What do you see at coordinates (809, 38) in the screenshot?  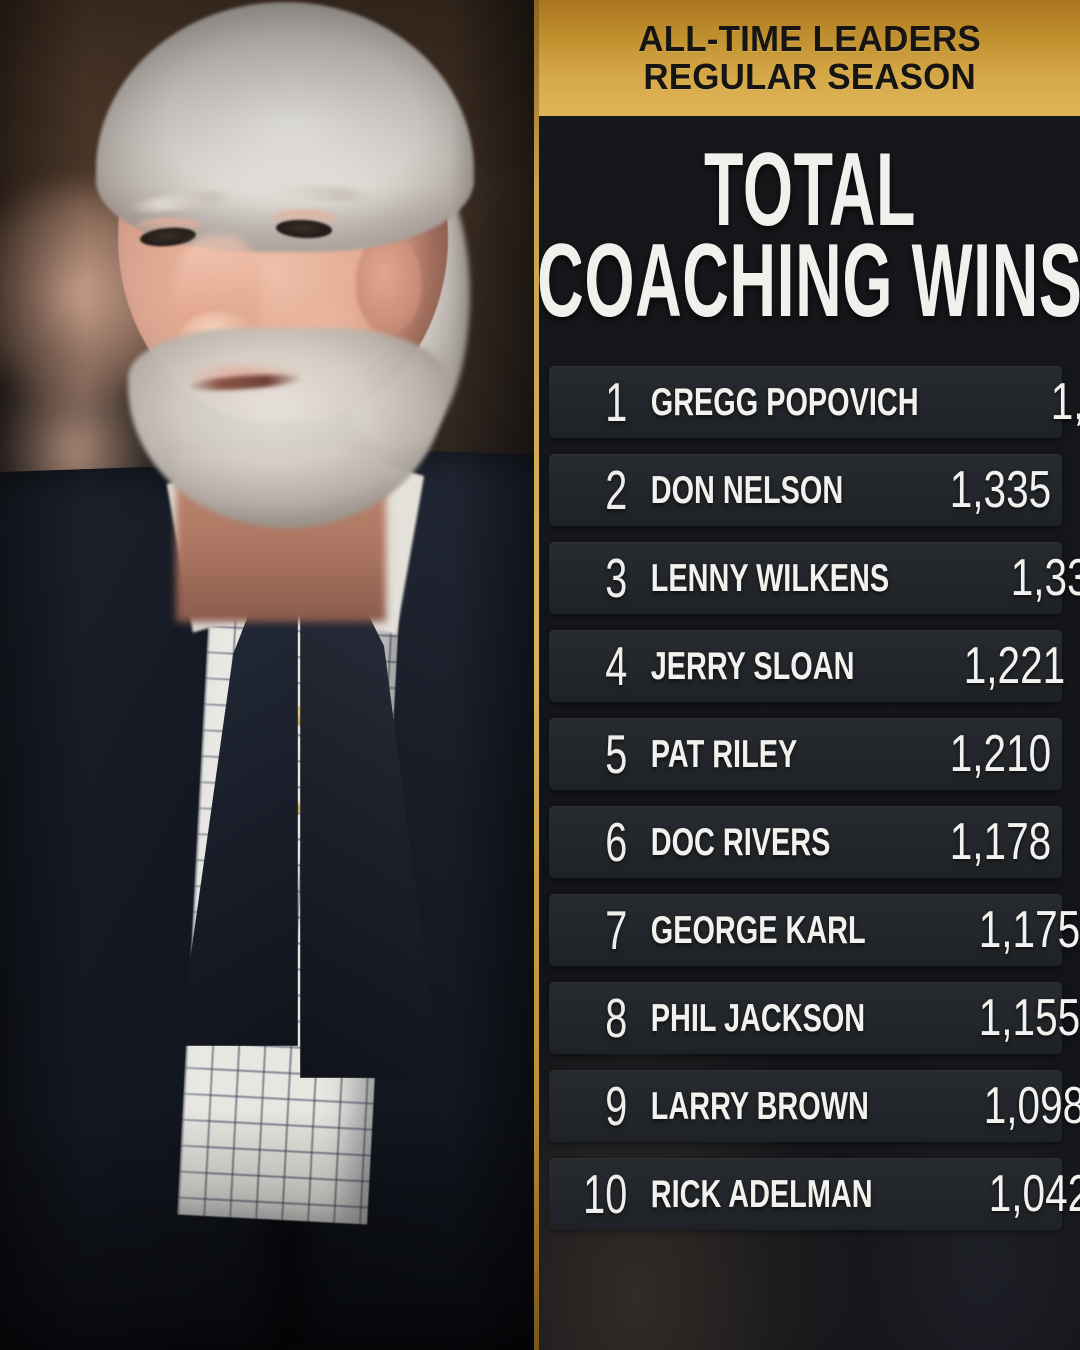 I see `header-line-1: ALL-TIME LEADERS` at bounding box center [809, 38].